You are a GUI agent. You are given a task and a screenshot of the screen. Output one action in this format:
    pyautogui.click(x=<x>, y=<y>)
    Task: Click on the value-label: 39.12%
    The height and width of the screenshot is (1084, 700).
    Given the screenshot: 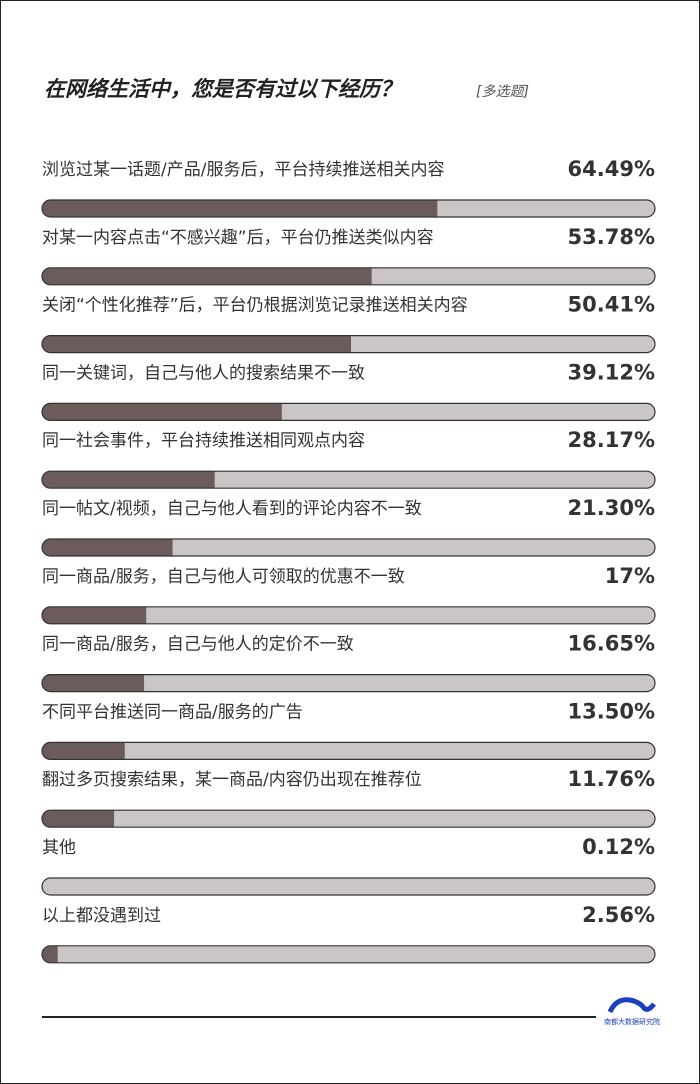 What is the action you would take?
    pyautogui.click(x=611, y=372)
    